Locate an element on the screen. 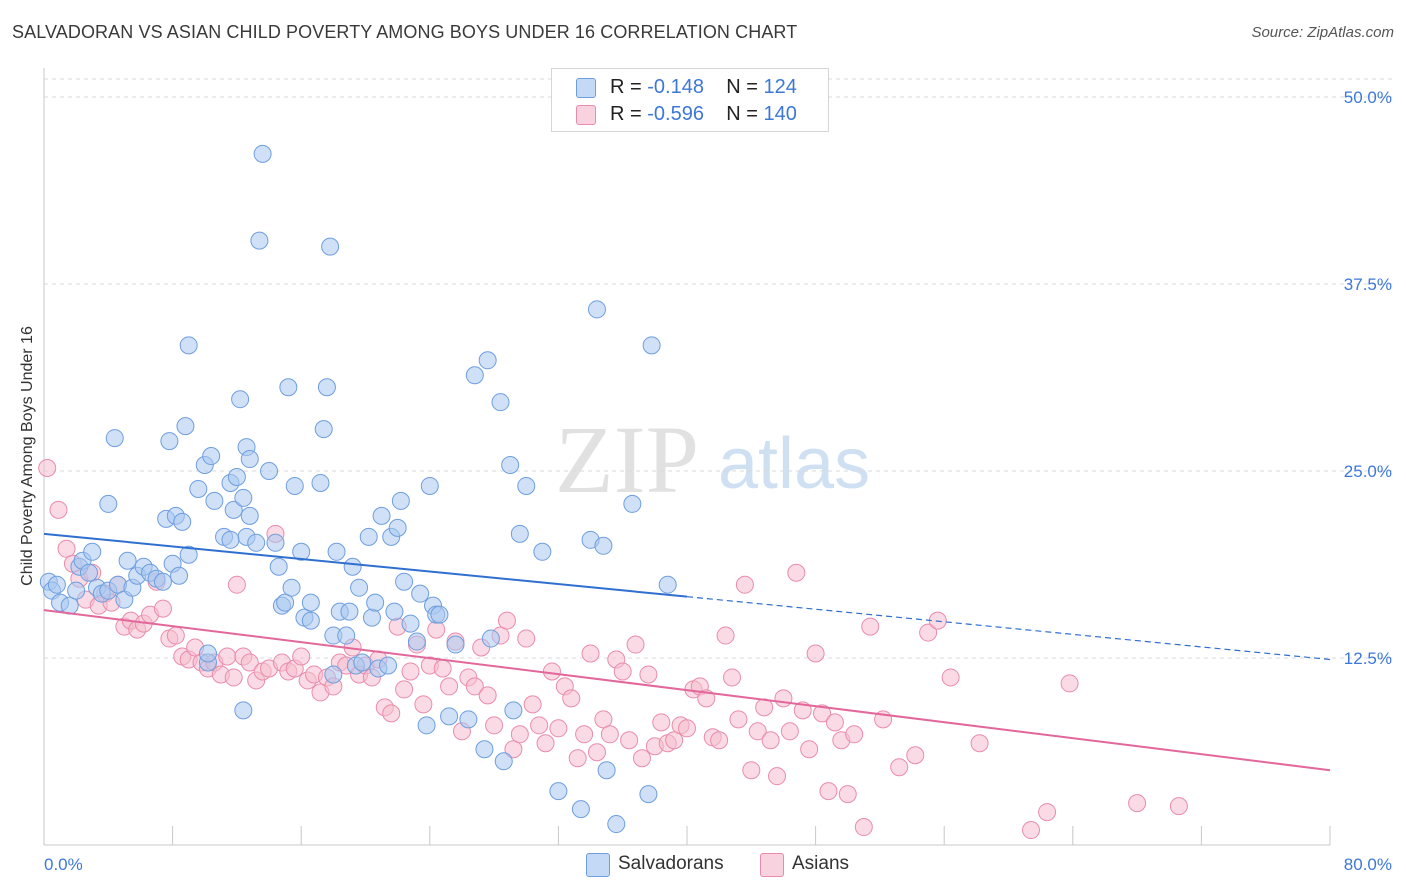  bottom-legend-label: Salvadorans is located at coordinates (671, 863).